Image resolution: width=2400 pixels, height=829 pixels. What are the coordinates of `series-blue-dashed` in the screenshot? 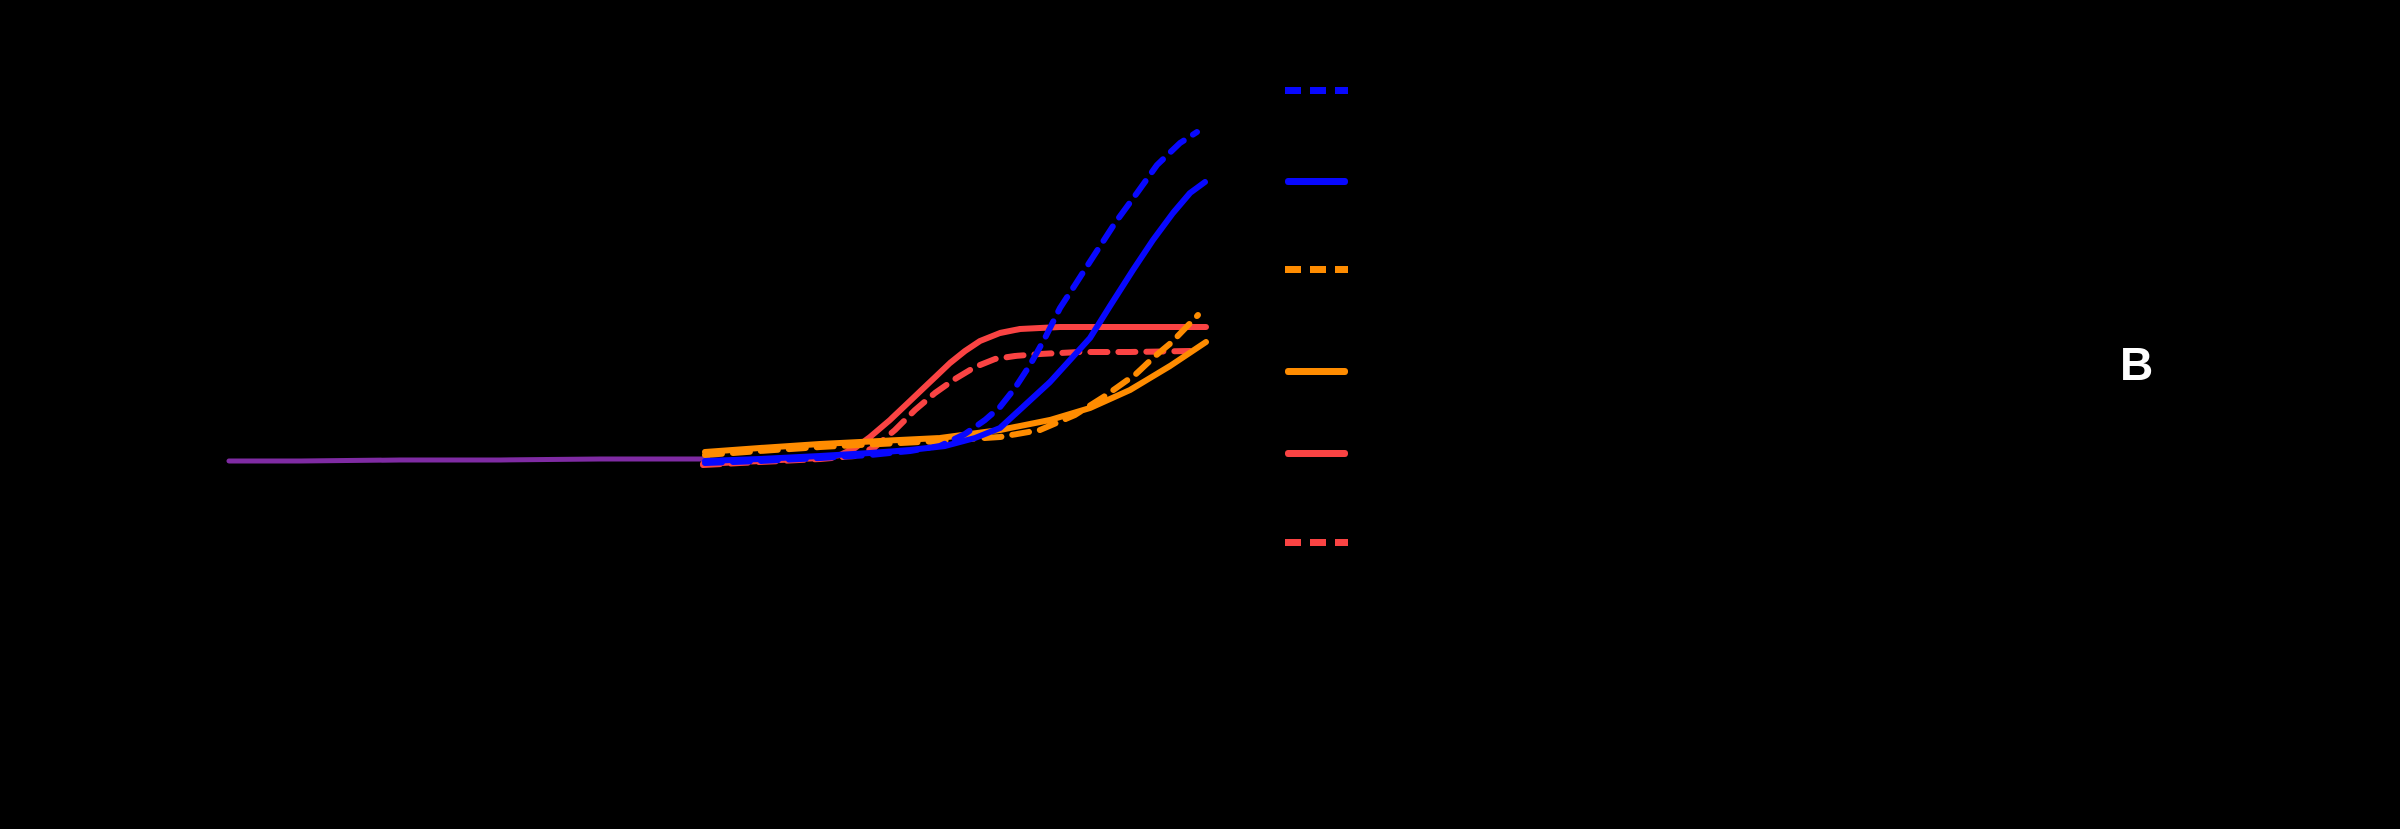 It's located at (951, 297).